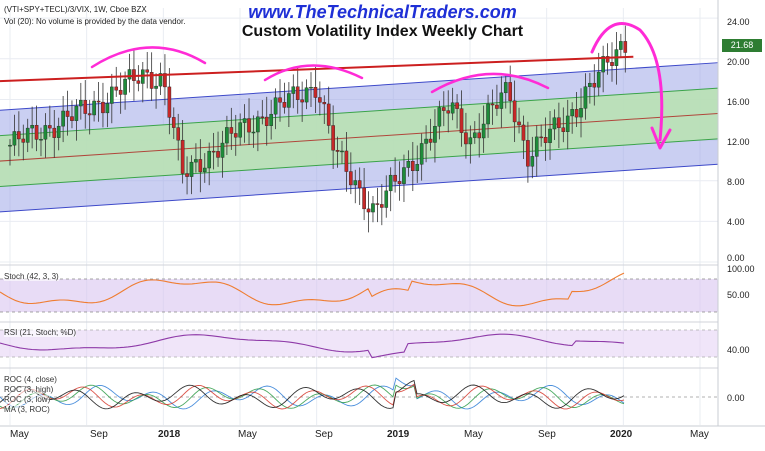  I want to click on rsi-label: RSI (21, Stoch; %D), so click(40, 332).